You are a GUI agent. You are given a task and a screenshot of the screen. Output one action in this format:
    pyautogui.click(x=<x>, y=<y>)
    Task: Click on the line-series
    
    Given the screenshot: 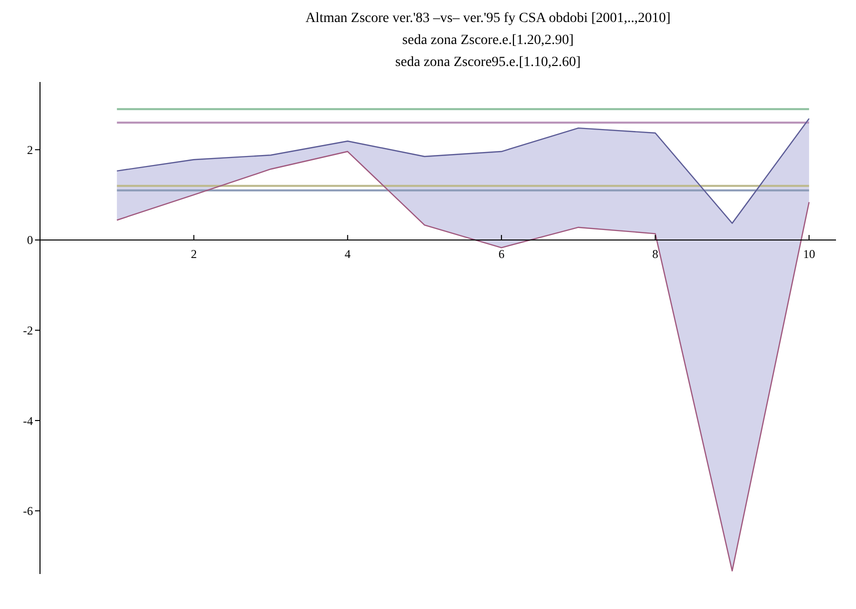 What is the action you would take?
    pyautogui.click(x=463, y=171)
    